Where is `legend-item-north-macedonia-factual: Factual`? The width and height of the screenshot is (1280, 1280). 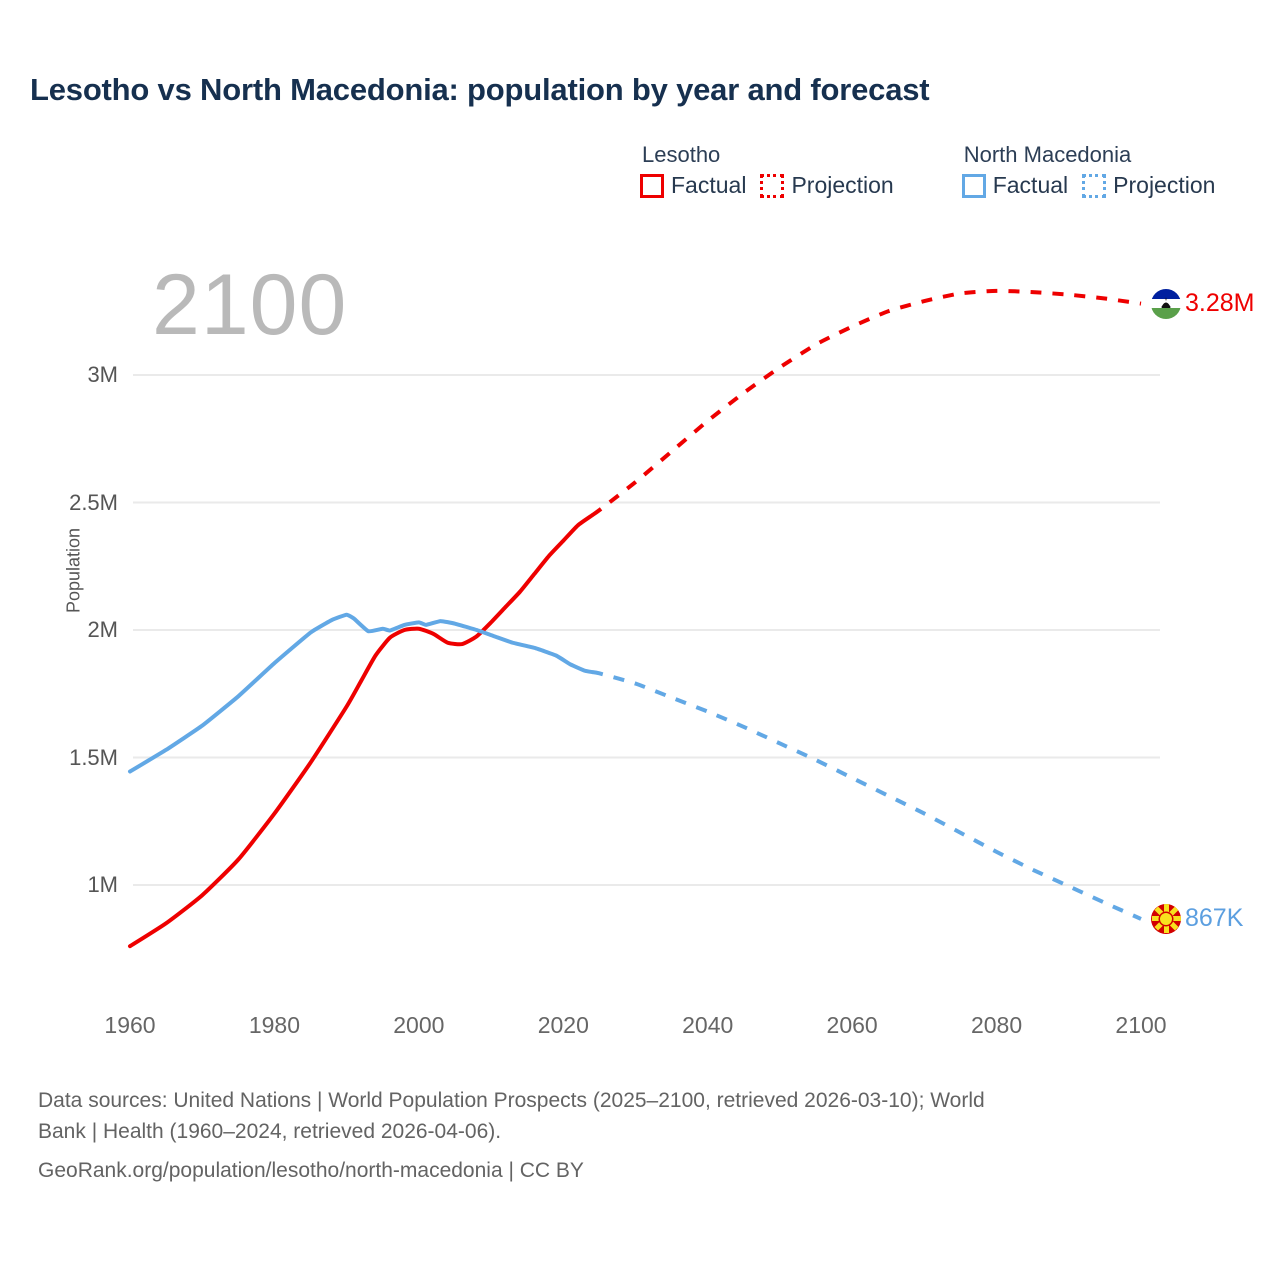 legend-item-north-macedonia-factual: Factual is located at coordinates (1015, 185).